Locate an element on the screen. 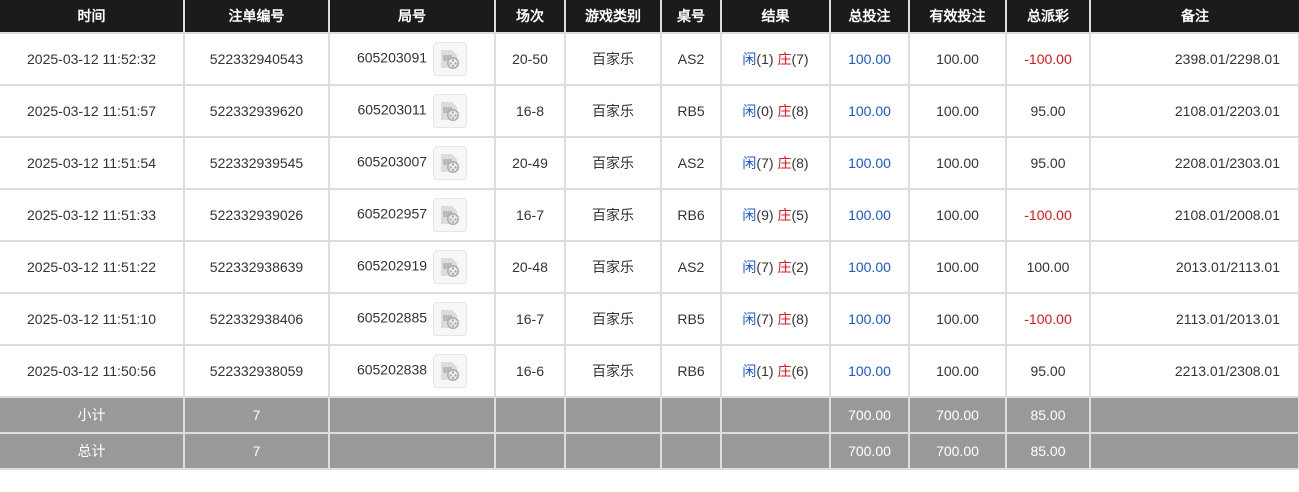 The width and height of the screenshot is (1299, 492). banker-score: (5) is located at coordinates (800, 215).